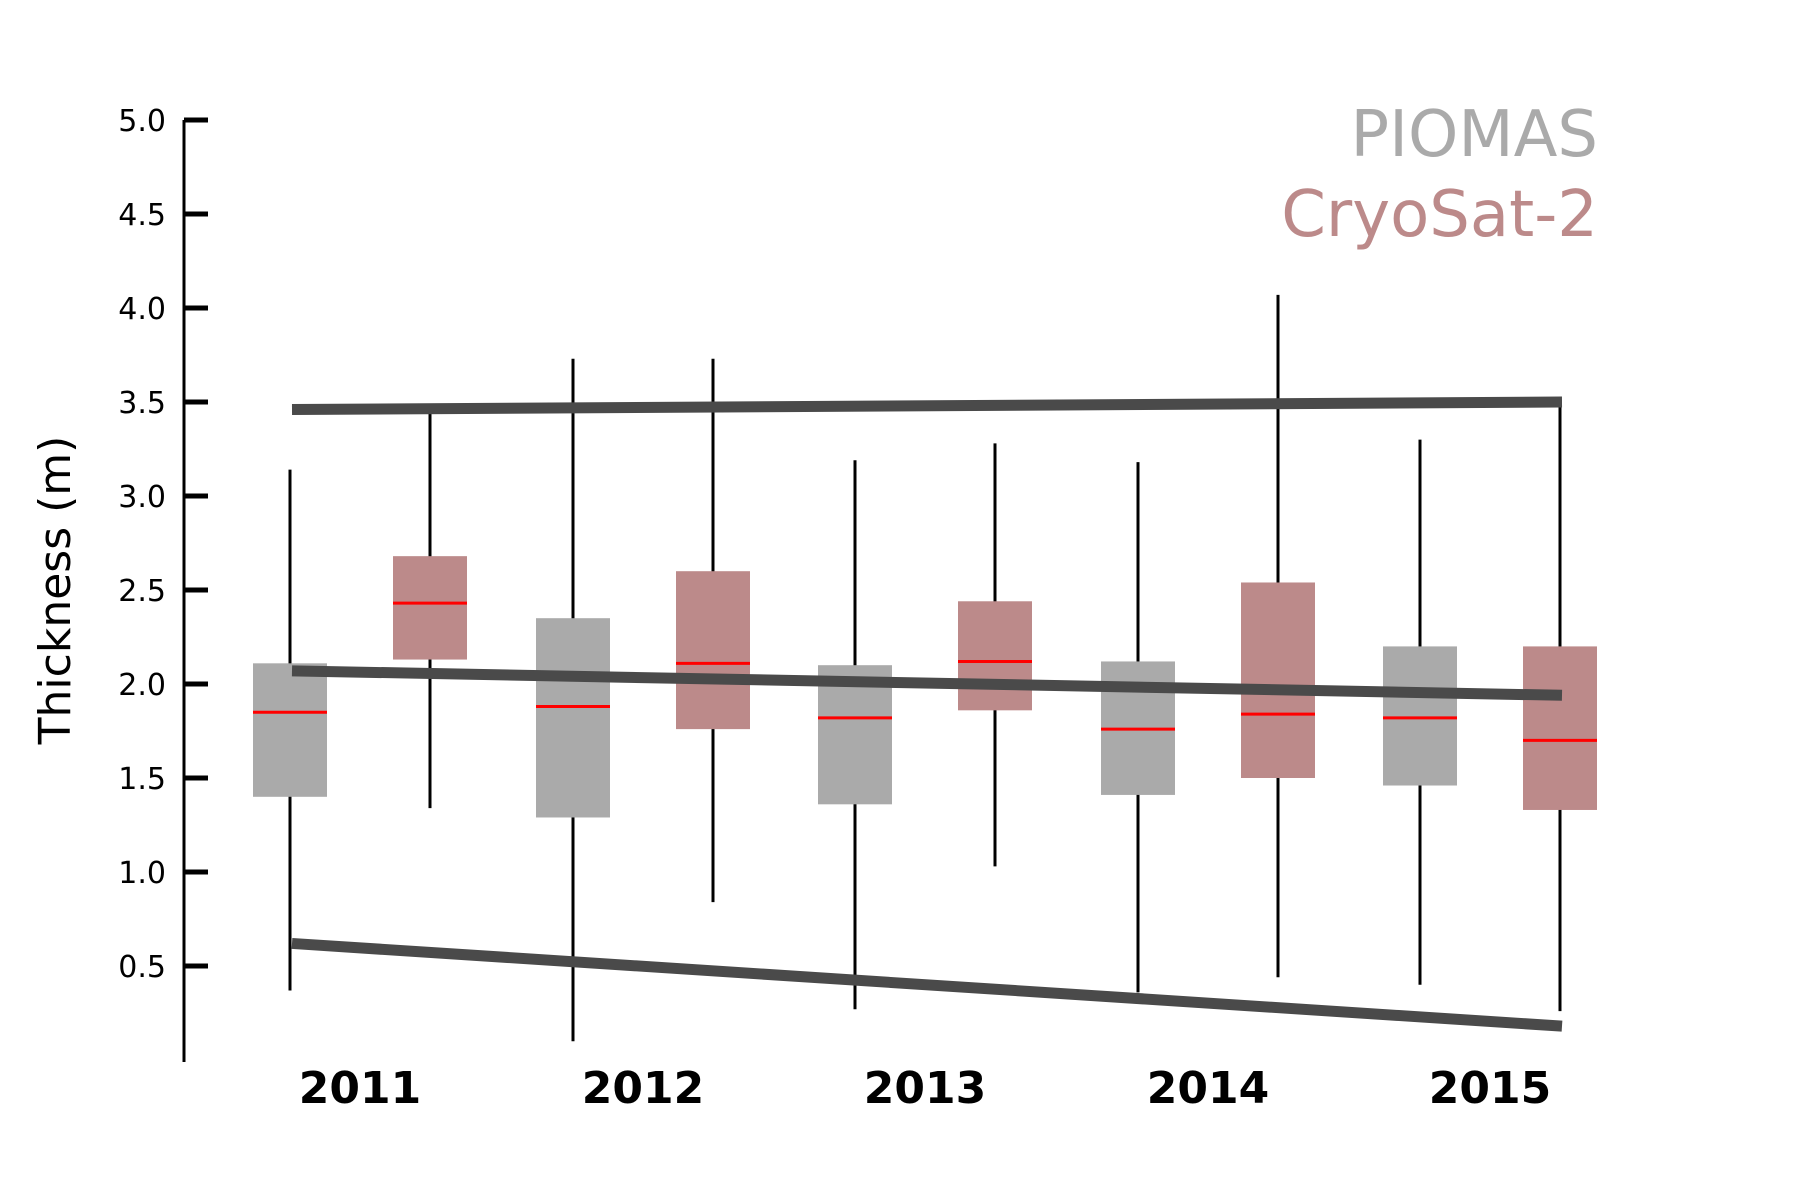 The width and height of the screenshot is (1800, 1200). I want to click on y-tick-label: 3.5, so click(142, 403).